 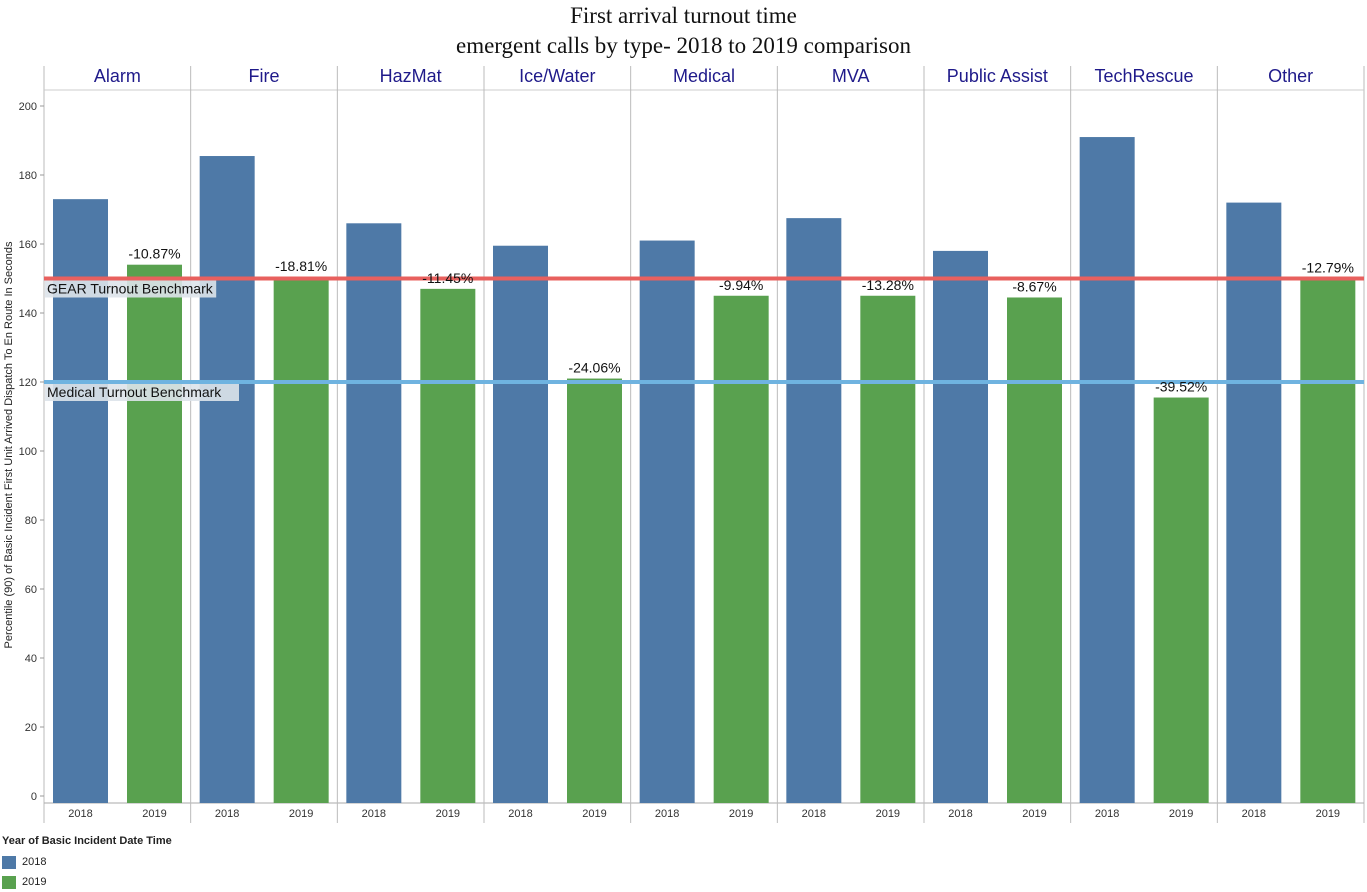 What do you see at coordinates (31, 659) in the screenshot?
I see `y-tick-label: 40` at bounding box center [31, 659].